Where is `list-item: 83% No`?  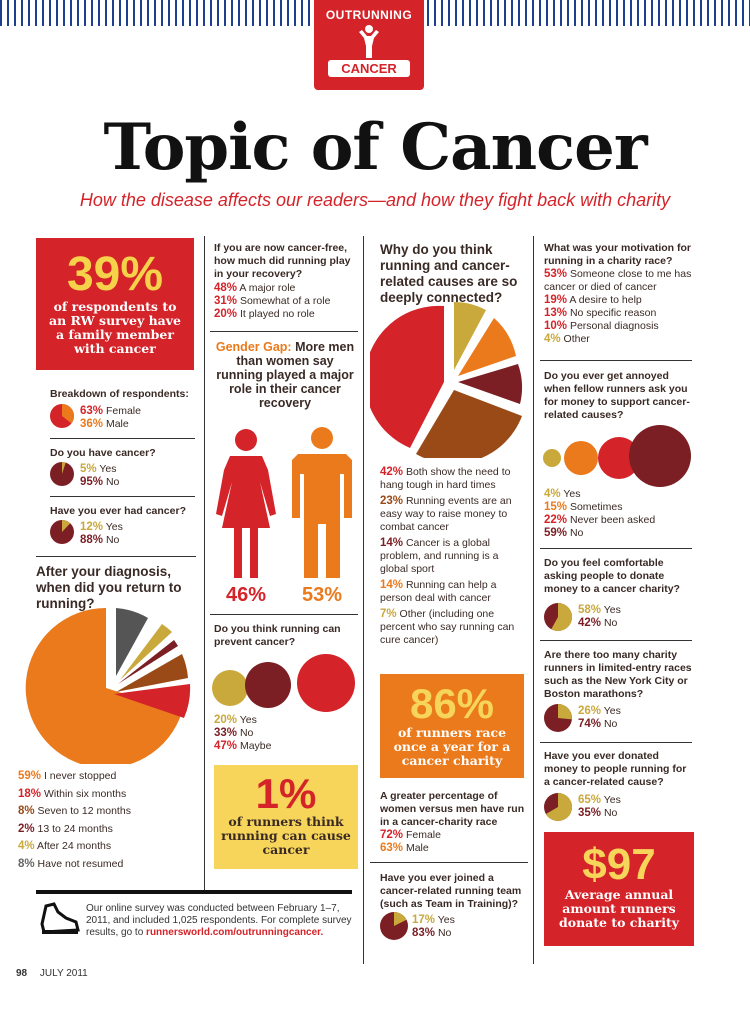 list-item: 83% No is located at coordinates (432, 933).